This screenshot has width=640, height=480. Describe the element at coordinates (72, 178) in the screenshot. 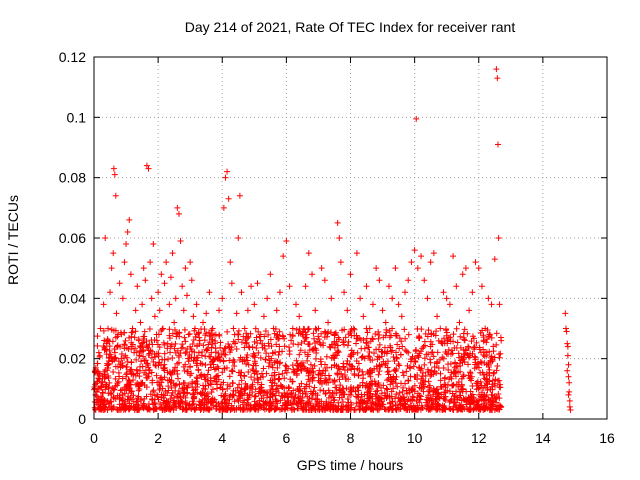

I see `y-tick-label: 0.08` at that location.